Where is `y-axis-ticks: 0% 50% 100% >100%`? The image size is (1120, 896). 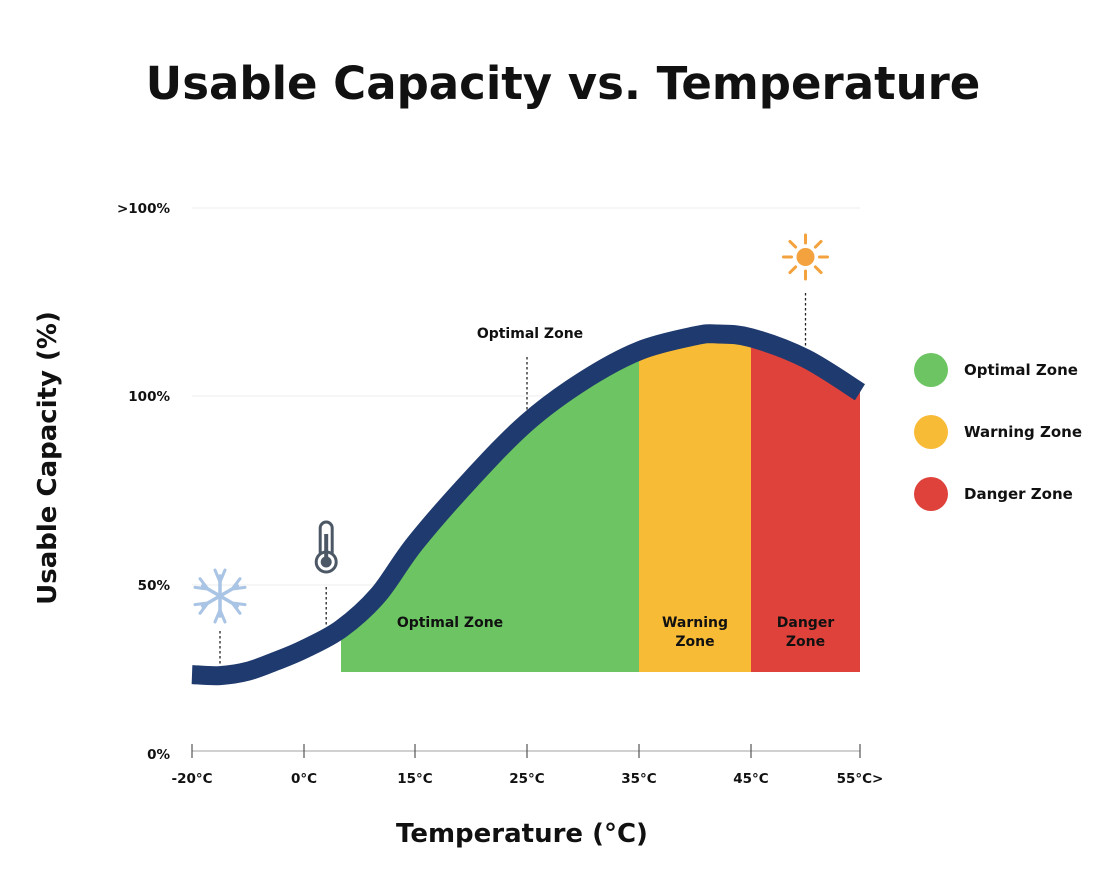 y-axis-ticks: 0% 50% 100% >100% is located at coordinates (144, 482).